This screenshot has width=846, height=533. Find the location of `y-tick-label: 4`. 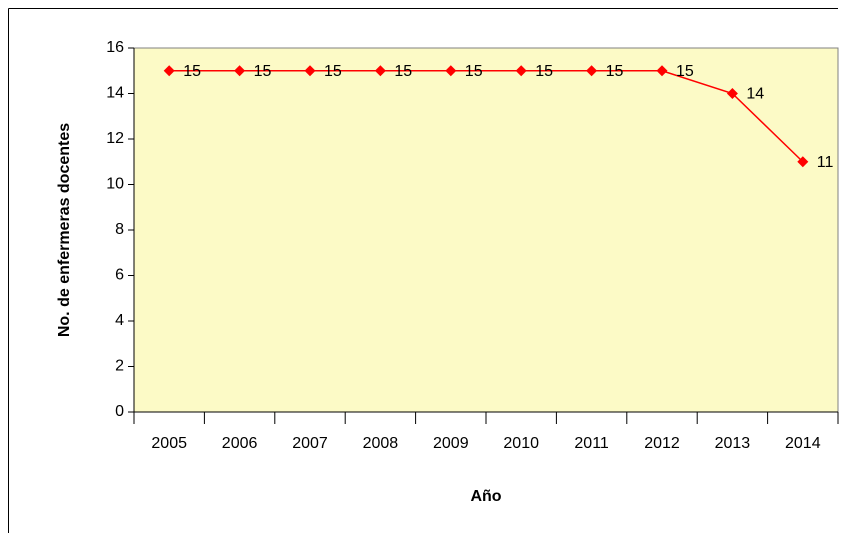

y-tick-label: 4 is located at coordinates (119, 320).